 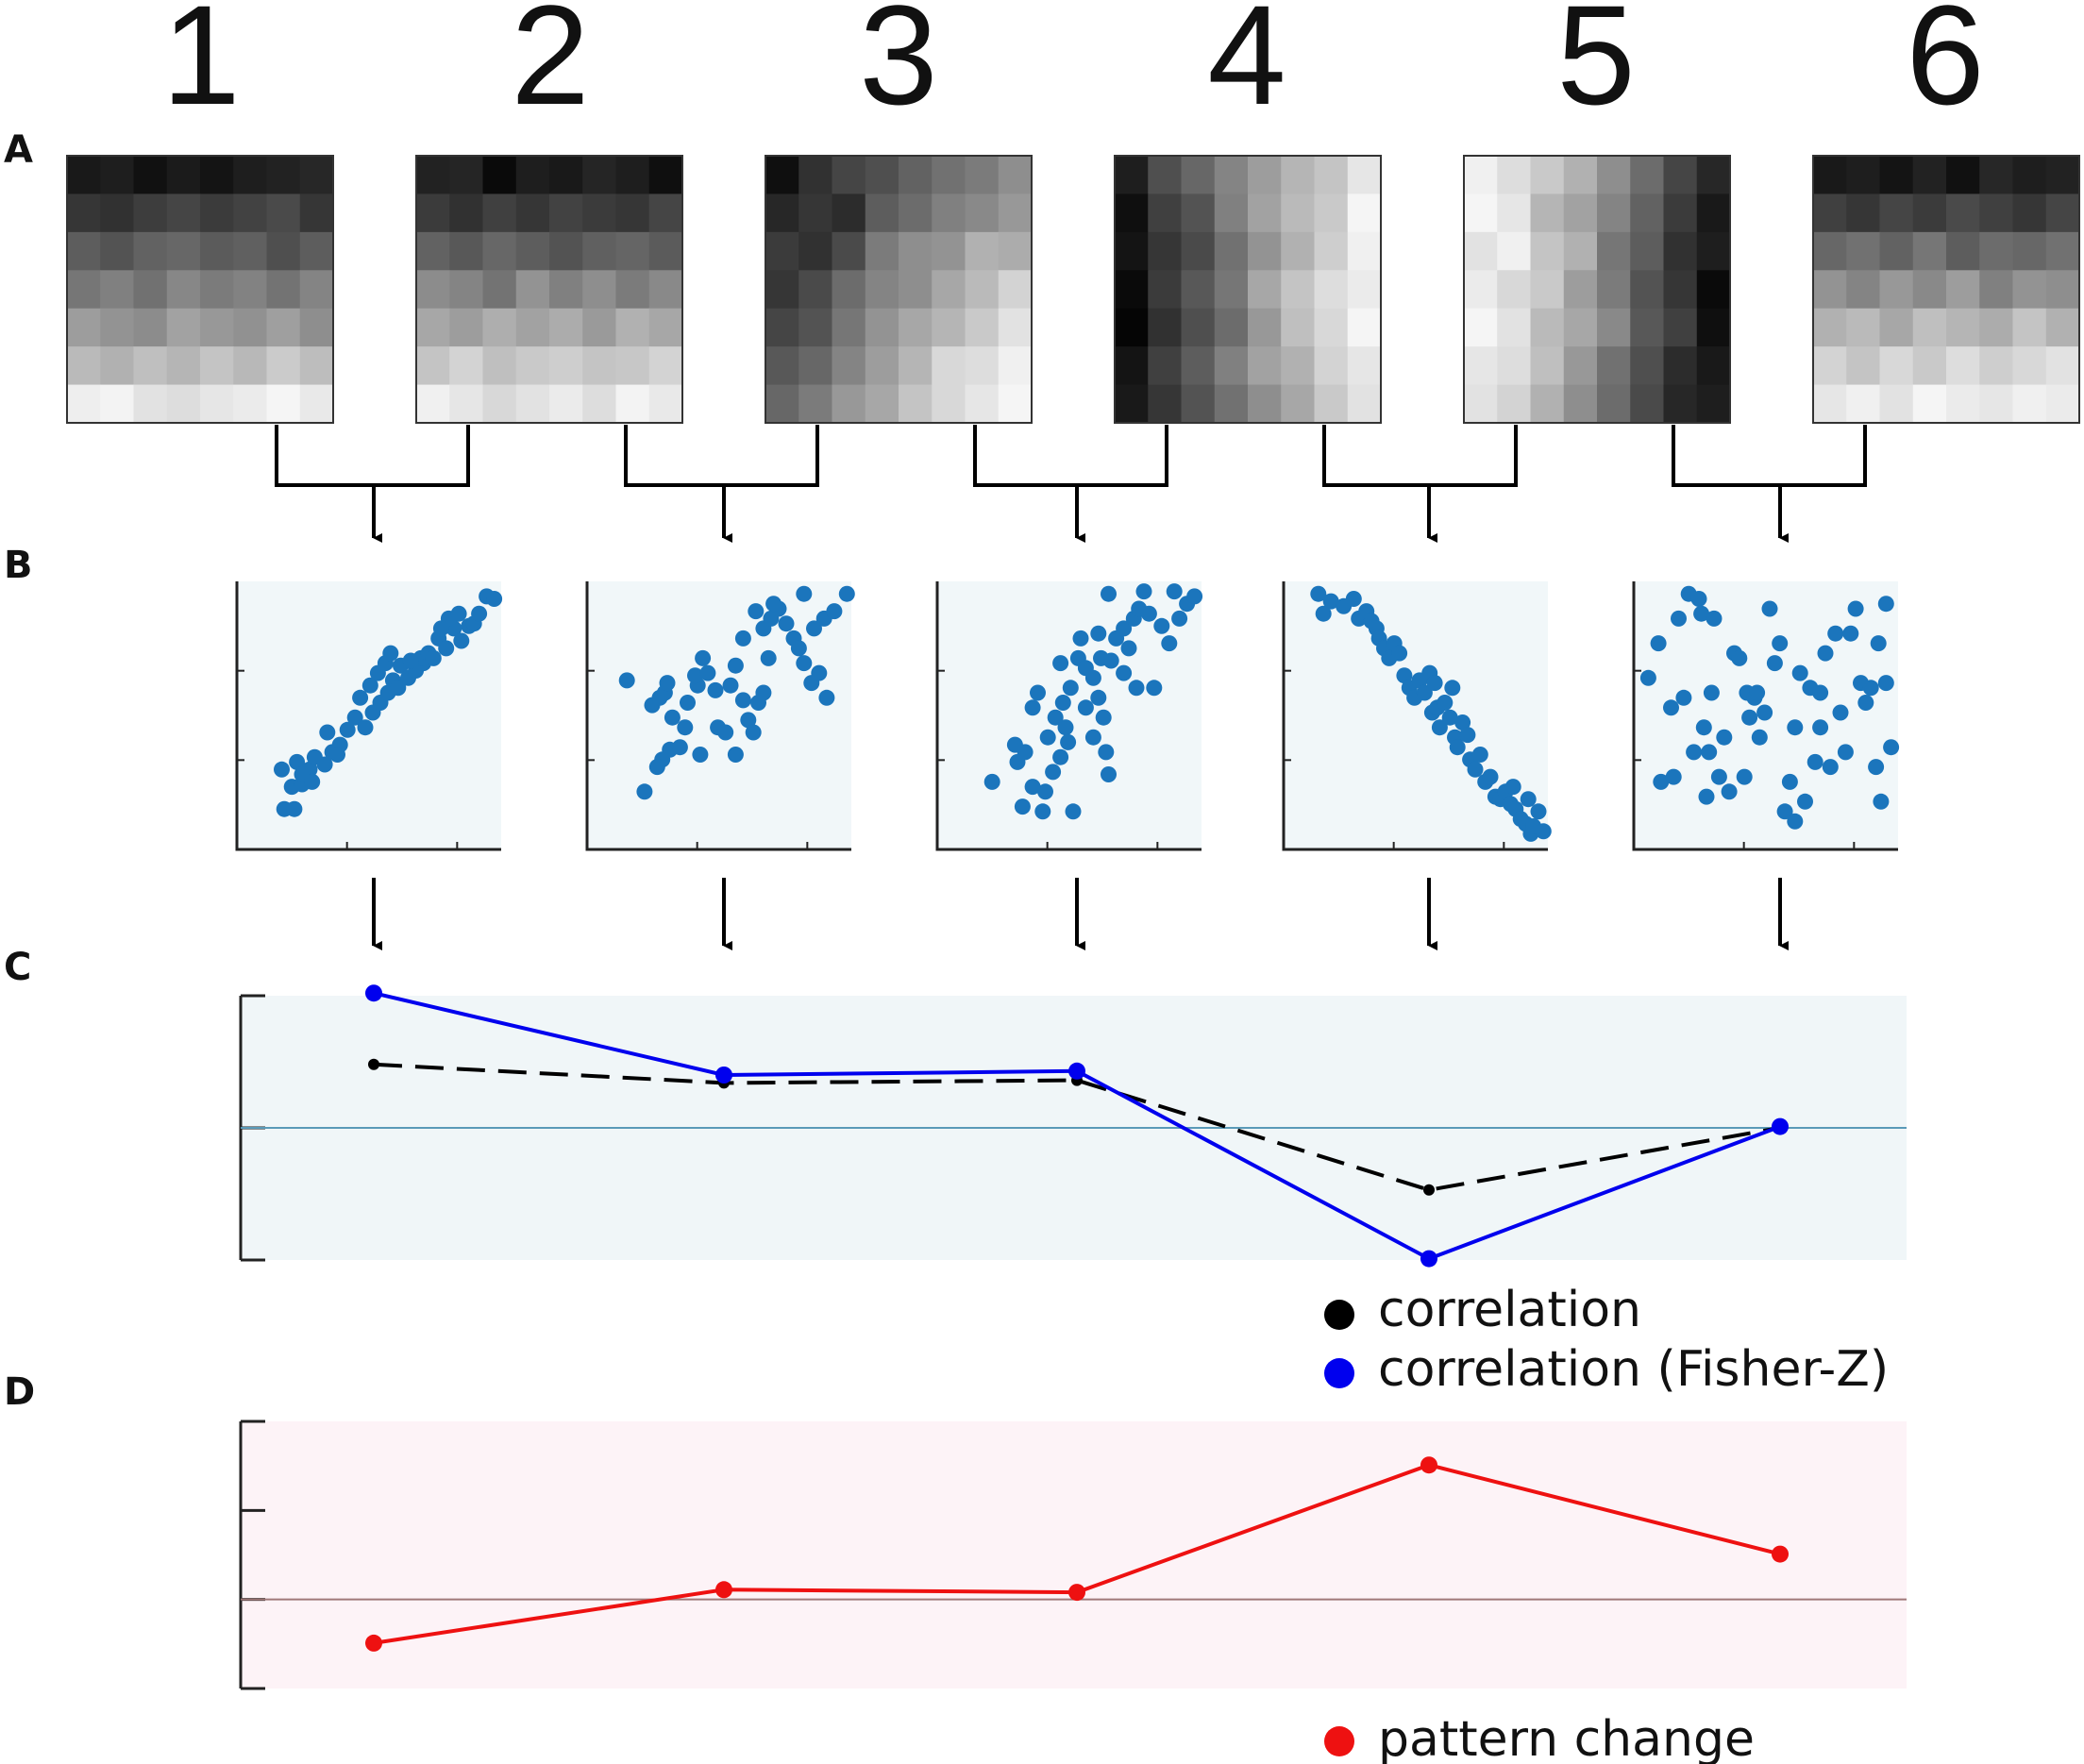 I want to click on series-line-correlation, so click(x=1077, y=1127).